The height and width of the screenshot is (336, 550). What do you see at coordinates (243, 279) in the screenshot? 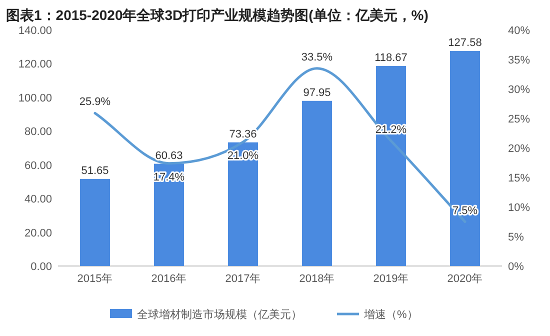
I see `x-tick-label: 2017年` at bounding box center [243, 279].